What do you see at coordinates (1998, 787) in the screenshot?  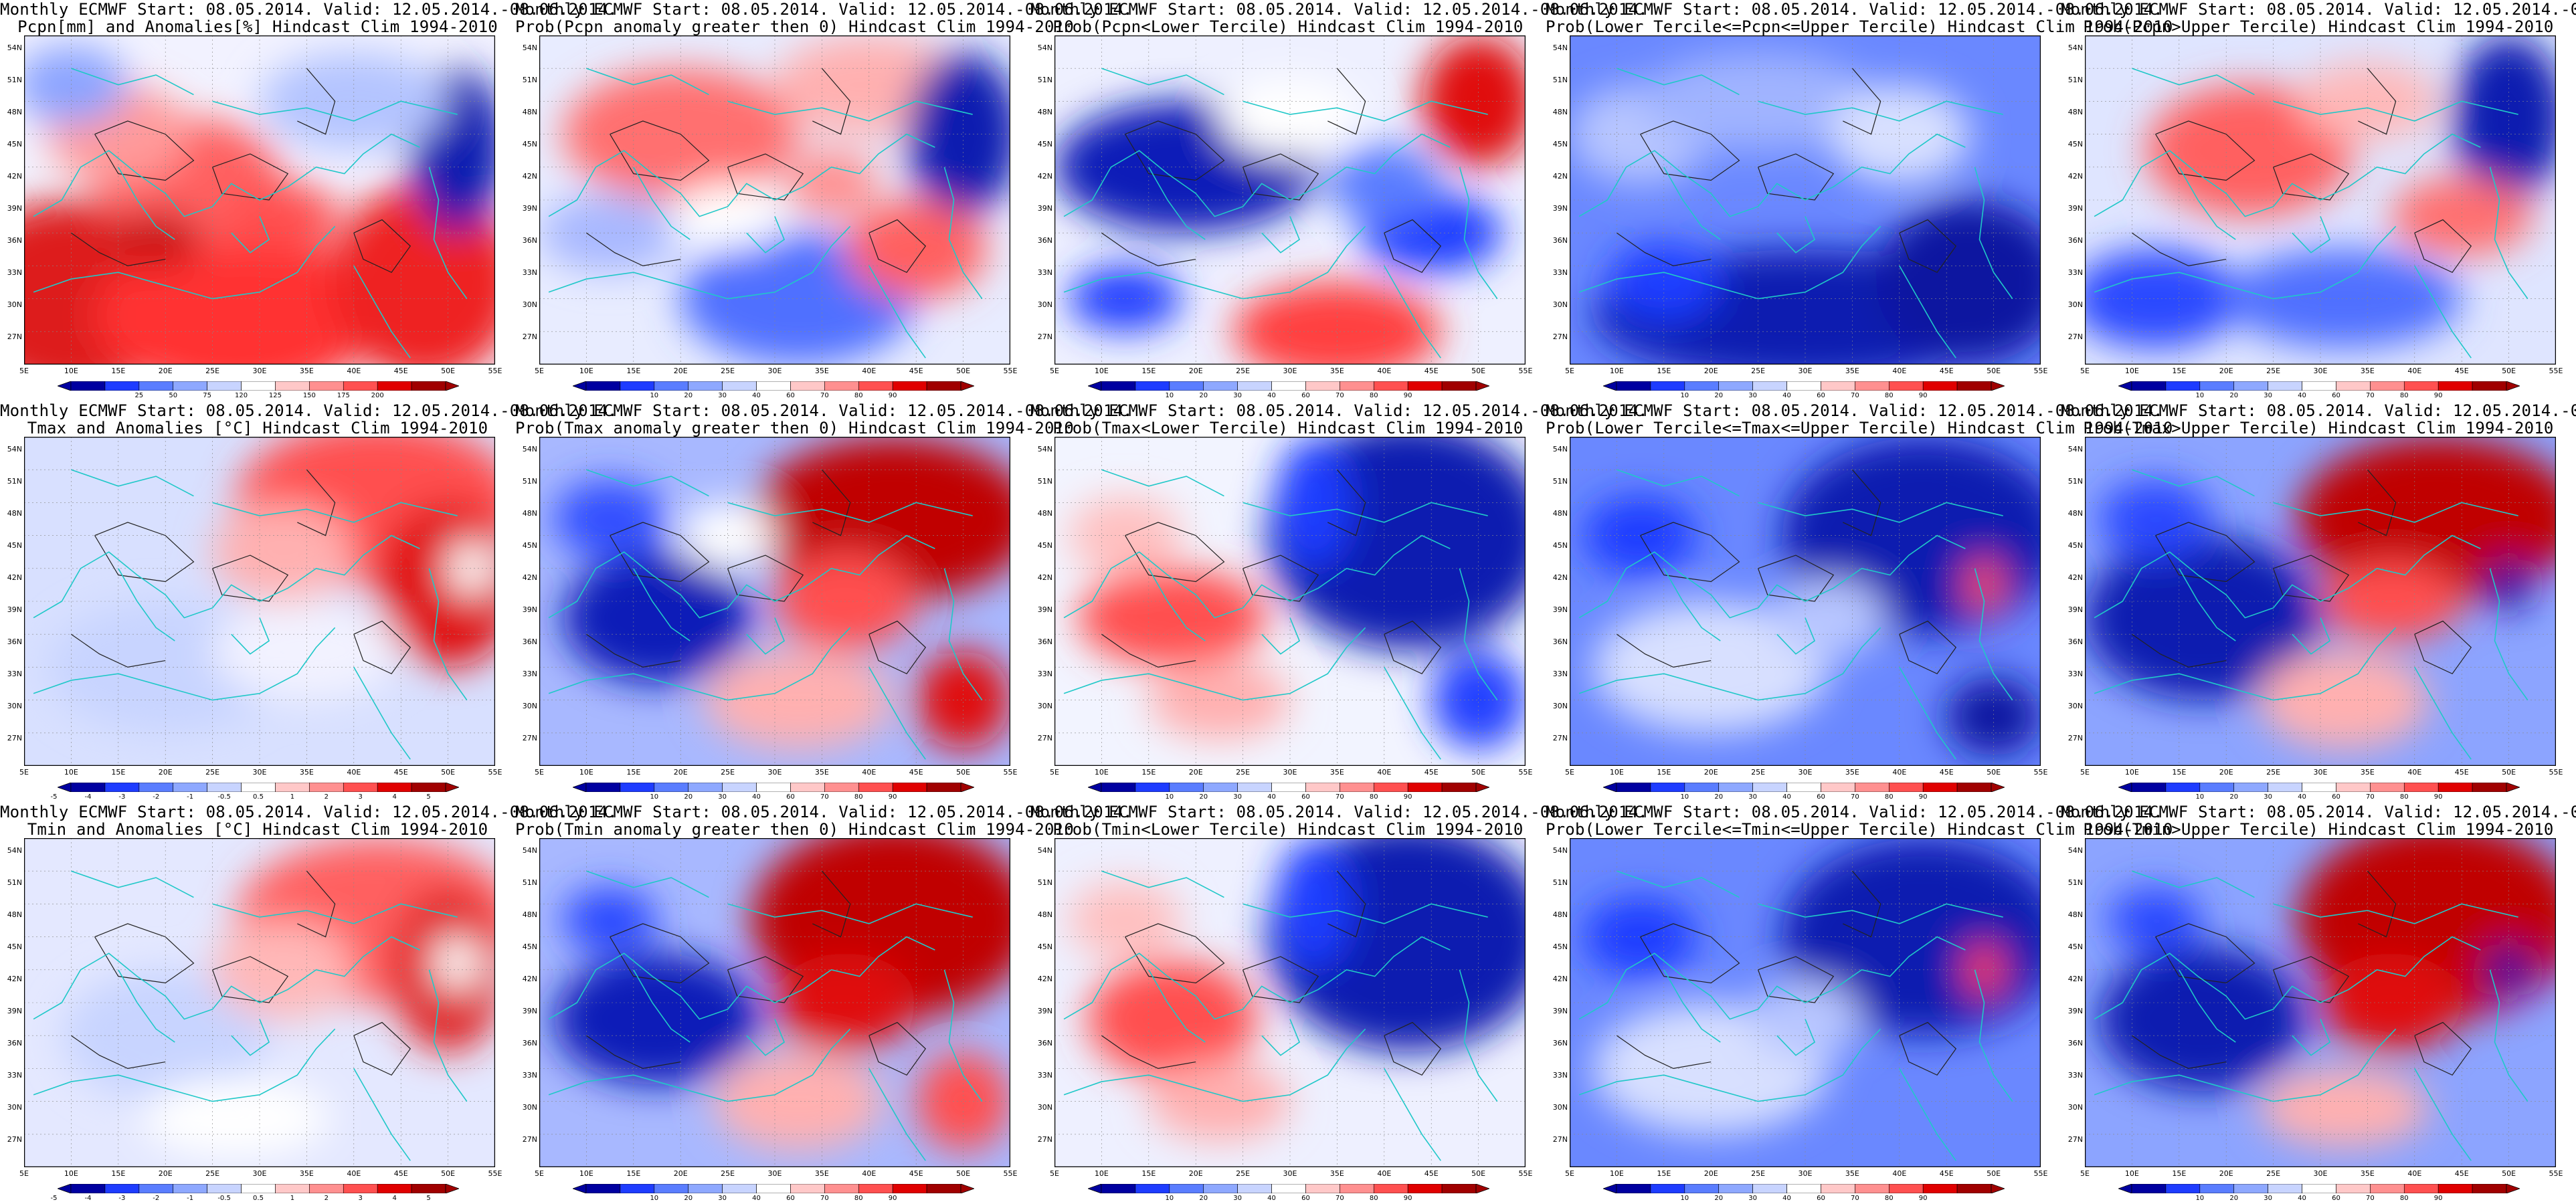 I see `colorbar-arrow` at bounding box center [1998, 787].